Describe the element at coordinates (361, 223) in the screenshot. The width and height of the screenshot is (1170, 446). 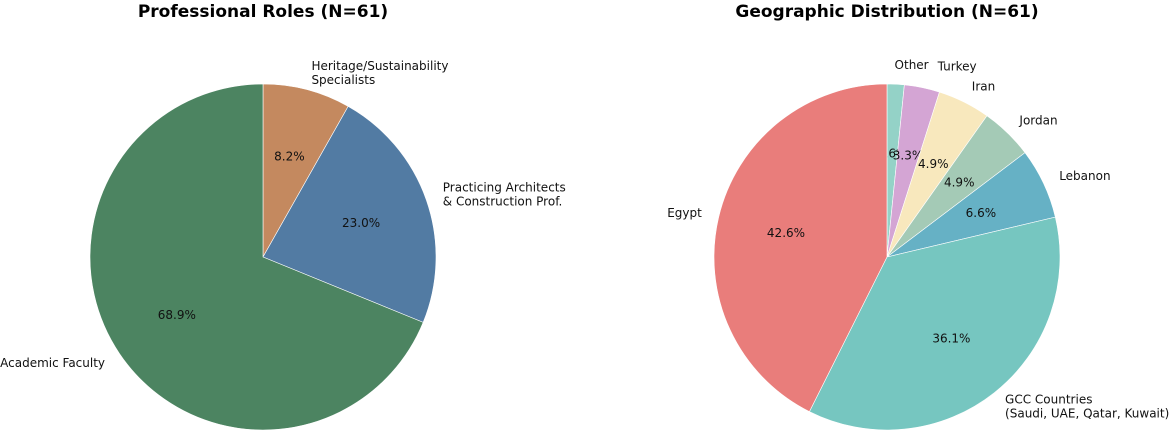
I see `pie-pct-label-practicing-architects: 23.0%` at that location.